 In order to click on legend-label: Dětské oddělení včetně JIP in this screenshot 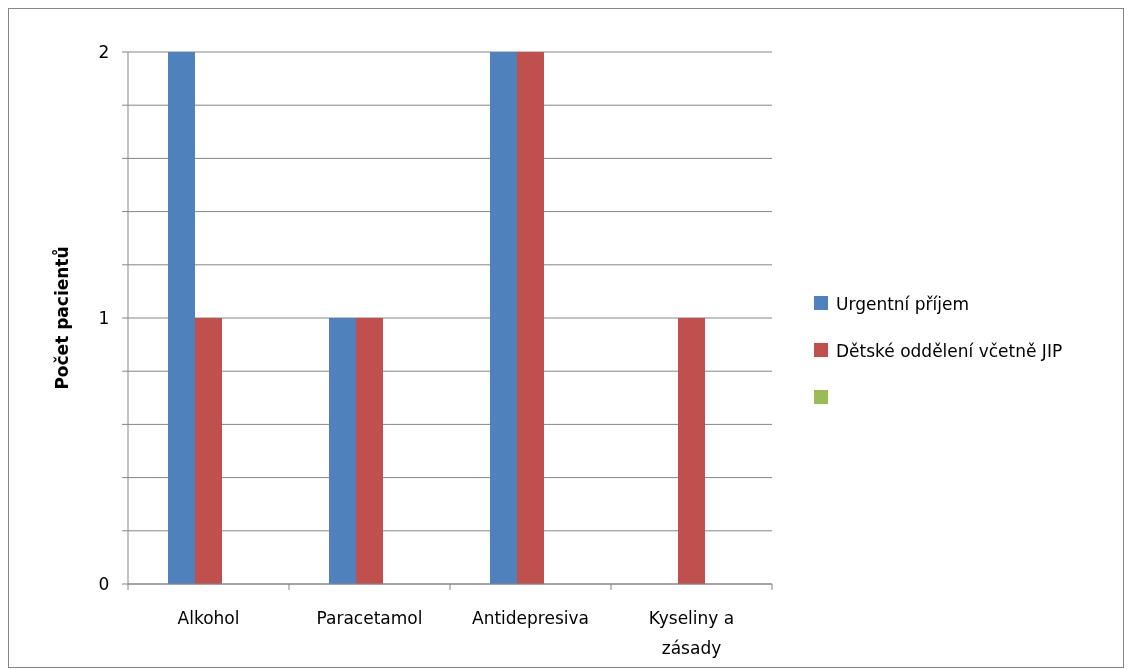, I will do `click(949, 350)`.